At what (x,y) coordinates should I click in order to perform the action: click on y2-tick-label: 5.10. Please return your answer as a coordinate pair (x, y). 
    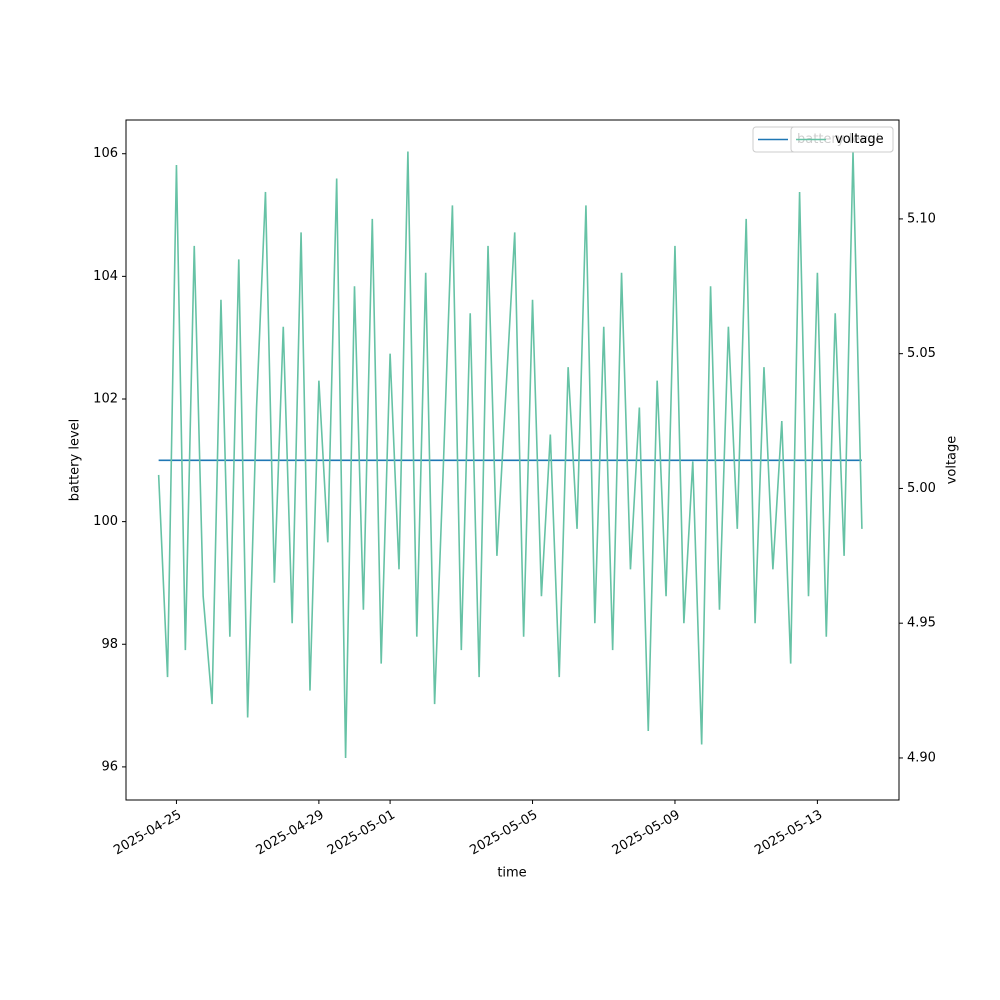
    Looking at the image, I should click on (921, 218).